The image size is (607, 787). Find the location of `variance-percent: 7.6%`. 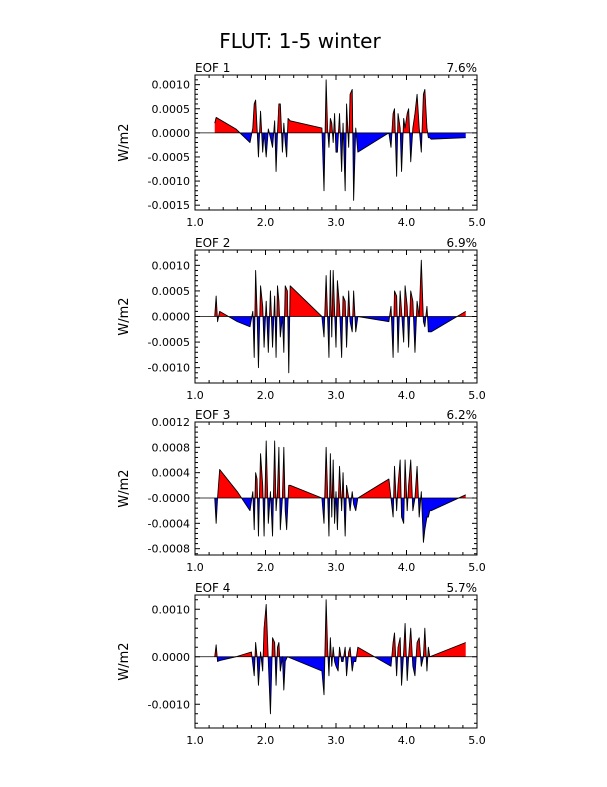

variance-percent: 7.6% is located at coordinates (462, 68).